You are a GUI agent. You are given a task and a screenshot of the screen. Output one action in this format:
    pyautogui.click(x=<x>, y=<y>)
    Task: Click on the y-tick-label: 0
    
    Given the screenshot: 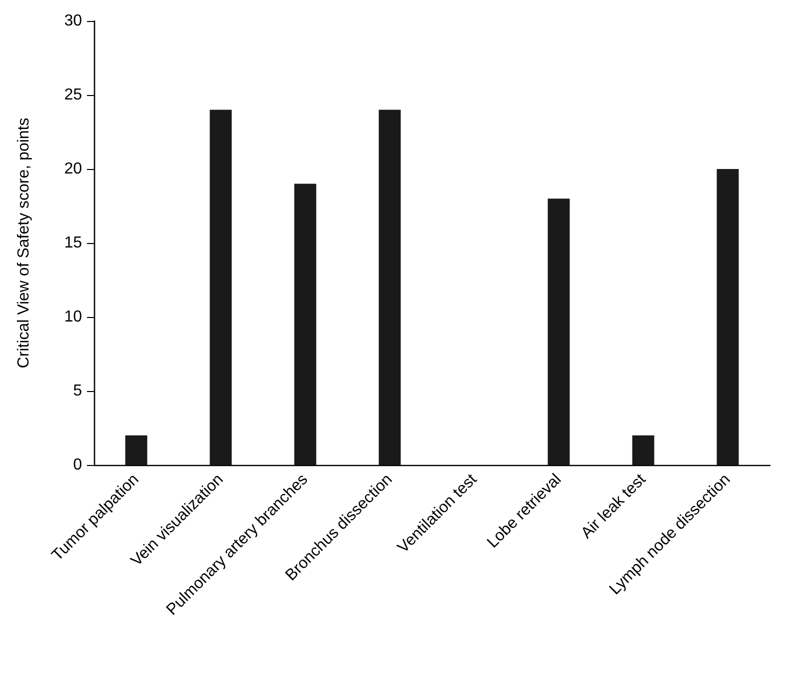 What is the action you would take?
    pyautogui.click(x=77, y=465)
    